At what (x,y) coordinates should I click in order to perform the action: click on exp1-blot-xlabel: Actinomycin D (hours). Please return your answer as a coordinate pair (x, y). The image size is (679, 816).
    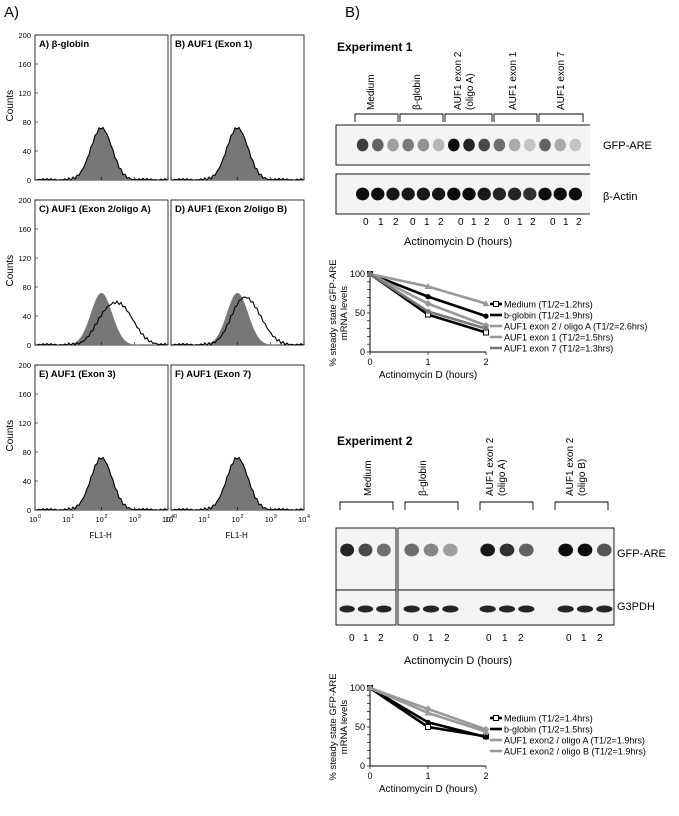
    Looking at the image, I should click on (458, 242).